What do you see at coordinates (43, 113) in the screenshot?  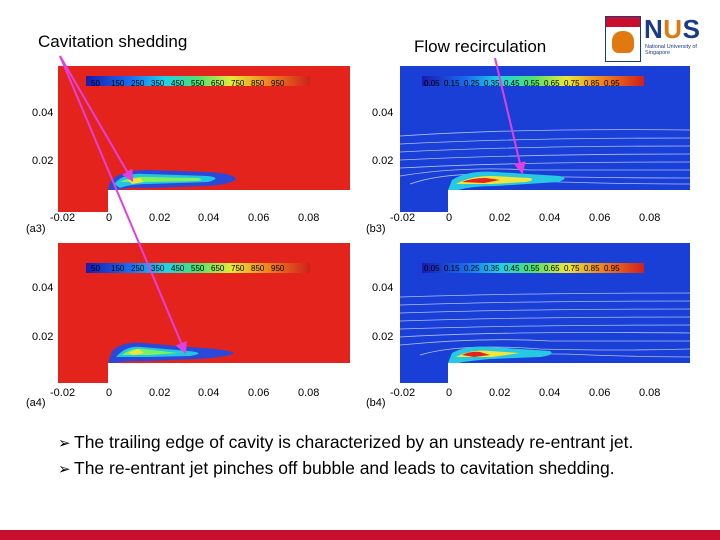 I see `y-tick-a3-004: 0.04` at bounding box center [43, 113].